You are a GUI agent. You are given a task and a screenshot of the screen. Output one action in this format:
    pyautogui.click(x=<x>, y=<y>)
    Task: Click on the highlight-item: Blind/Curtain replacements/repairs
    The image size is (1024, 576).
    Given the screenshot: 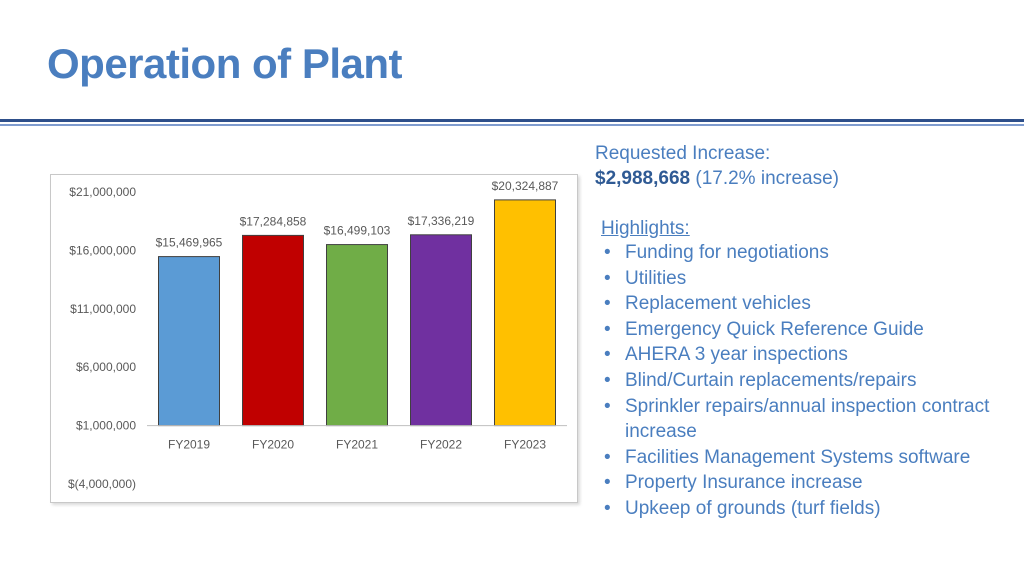 What is the action you would take?
    pyautogui.click(x=811, y=381)
    